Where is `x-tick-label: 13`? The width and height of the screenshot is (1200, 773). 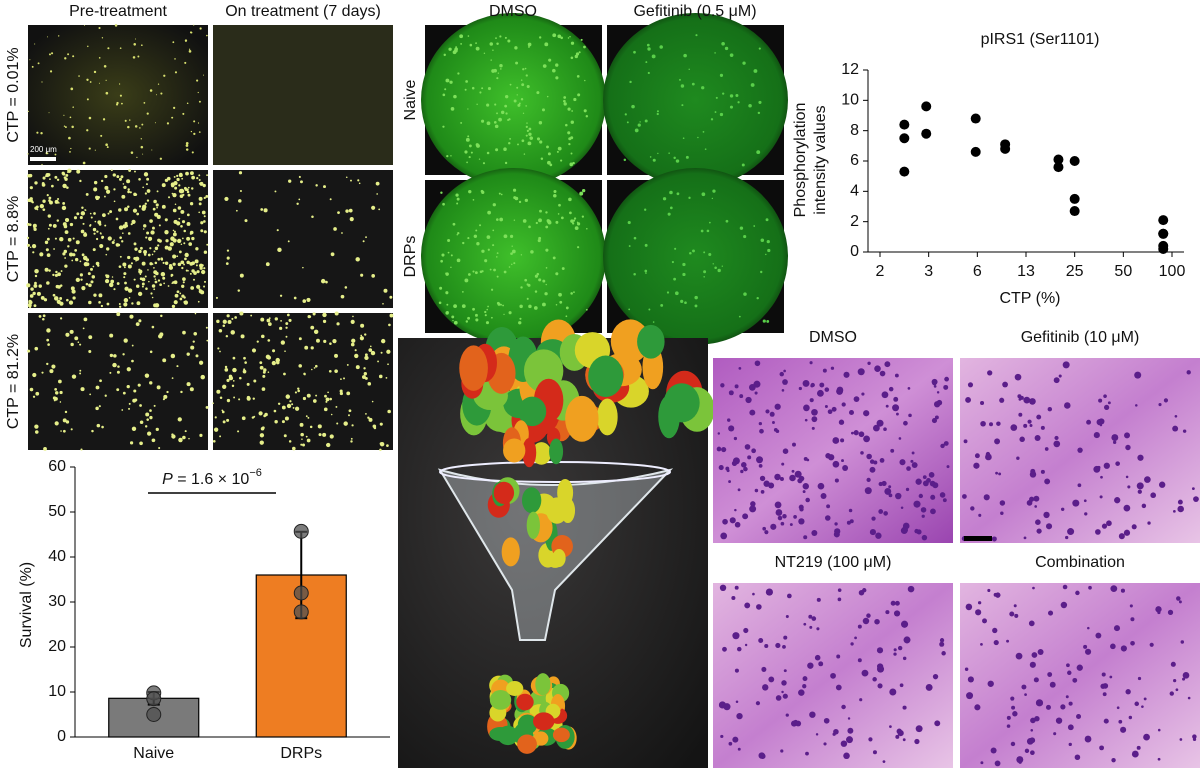 x-tick-label: 13 is located at coordinates (1026, 271).